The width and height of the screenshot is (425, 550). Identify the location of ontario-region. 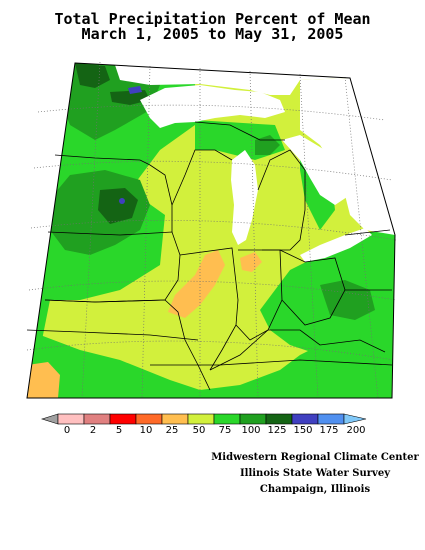
(347, 156).